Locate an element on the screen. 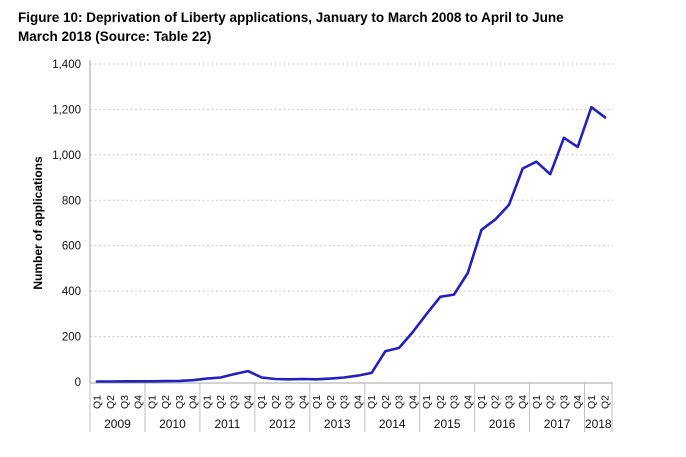 Image resolution: width=686 pixels, height=457 pixels. x-axis-year-label: 2016 is located at coordinates (502, 424).